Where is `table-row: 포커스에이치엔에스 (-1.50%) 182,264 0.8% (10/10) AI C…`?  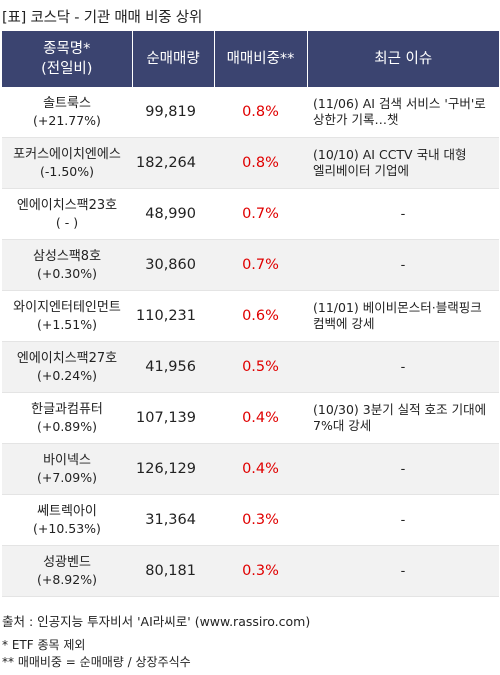
table-row: 포커스에이치엔에스 (-1.50%) 182,264 0.8% (10/10) AI C… is located at coordinates (250, 163).